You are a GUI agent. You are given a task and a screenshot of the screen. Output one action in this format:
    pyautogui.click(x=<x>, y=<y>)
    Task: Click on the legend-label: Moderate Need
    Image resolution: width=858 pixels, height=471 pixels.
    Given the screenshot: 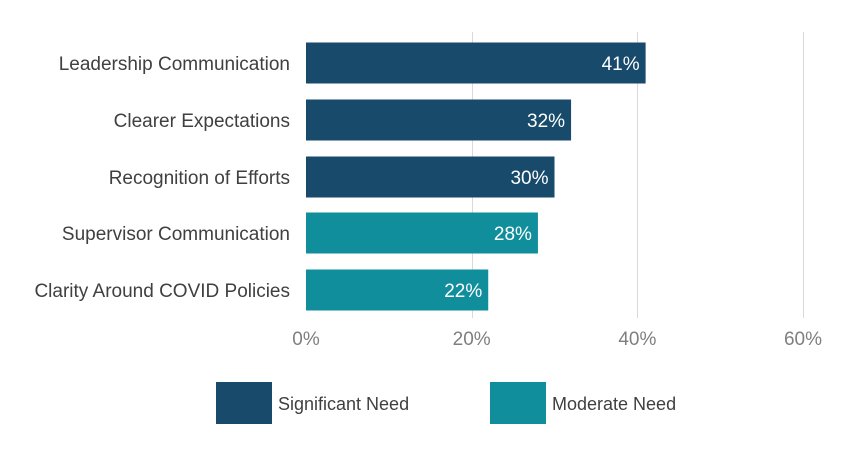 What is the action you would take?
    pyautogui.click(x=614, y=404)
    